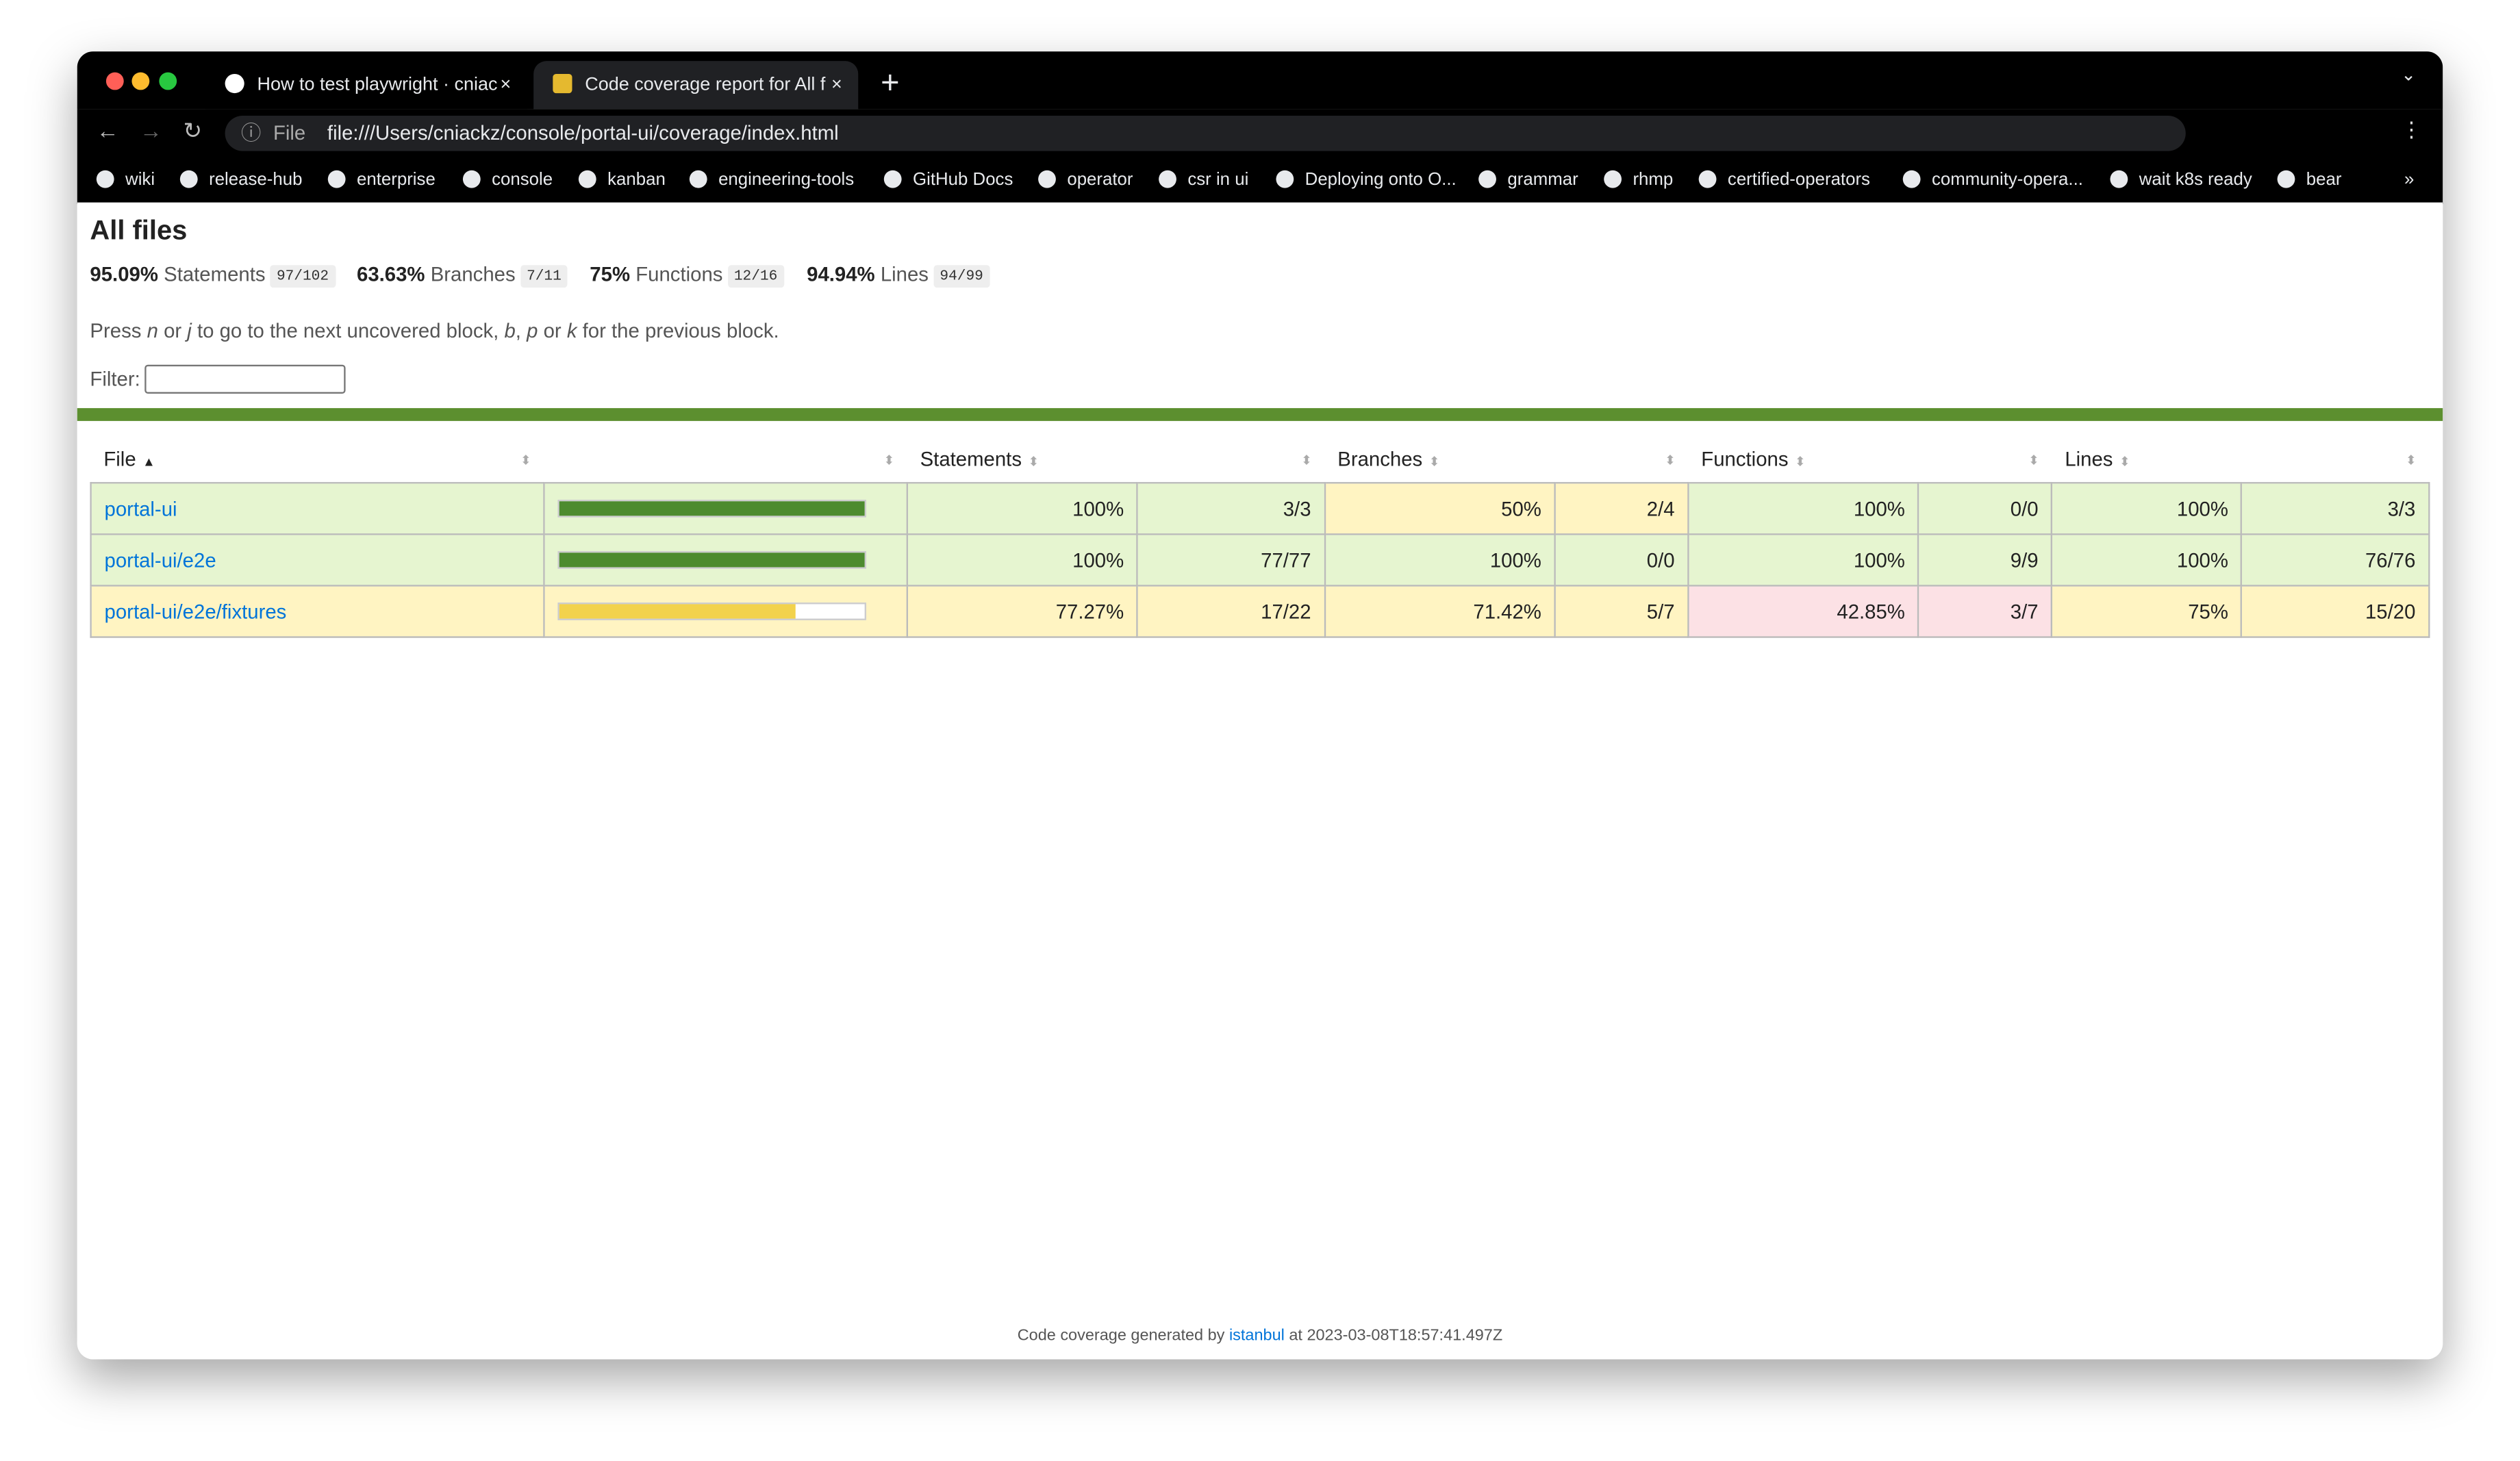  I want to click on column-header: File ▲ ⬍, so click(317, 460).